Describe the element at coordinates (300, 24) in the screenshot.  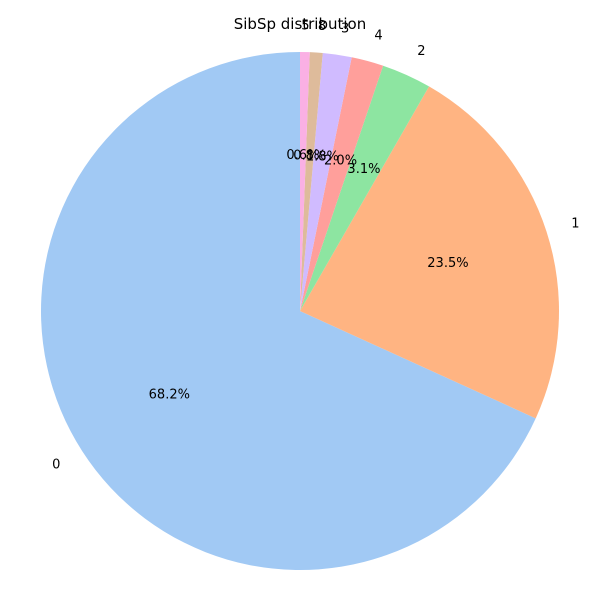
I see `chart-title: SibSp distribution` at that location.